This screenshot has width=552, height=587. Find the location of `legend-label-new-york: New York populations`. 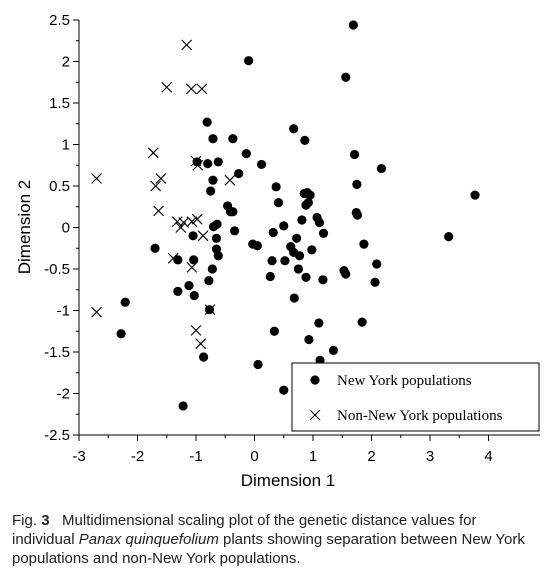

legend-label-new-york: New York populations is located at coordinates (404, 381).